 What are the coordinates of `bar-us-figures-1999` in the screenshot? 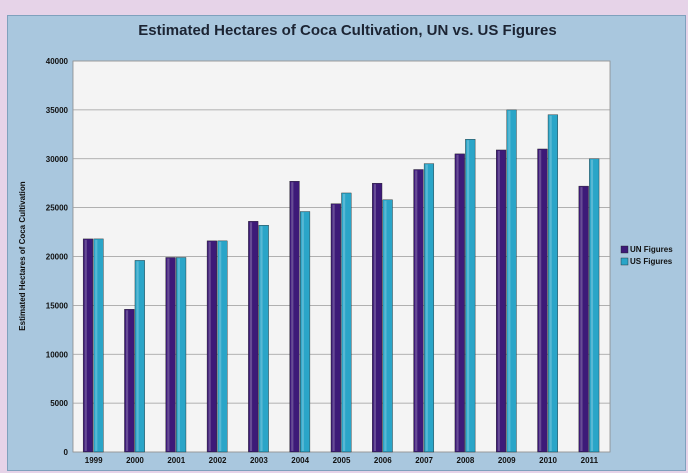 It's located at (98, 345).